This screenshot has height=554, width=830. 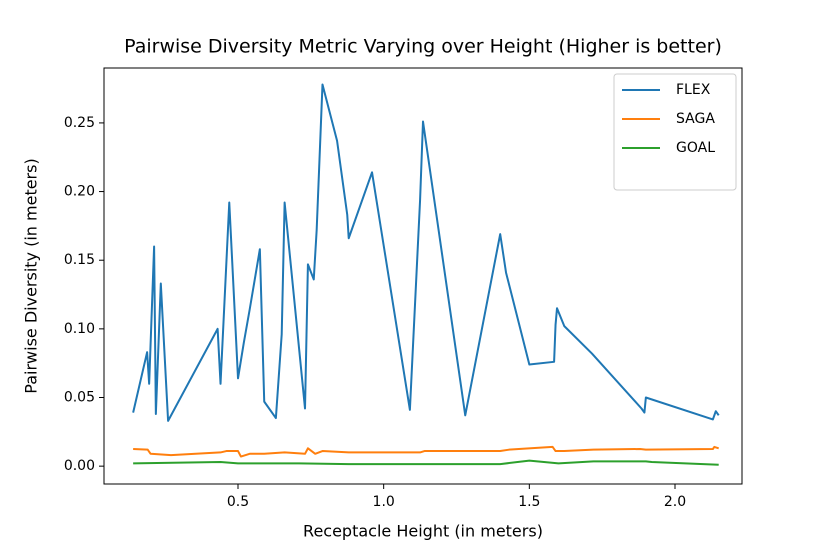 What do you see at coordinates (79, 192) in the screenshot?
I see `y-tick-label: 0.20` at bounding box center [79, 192].